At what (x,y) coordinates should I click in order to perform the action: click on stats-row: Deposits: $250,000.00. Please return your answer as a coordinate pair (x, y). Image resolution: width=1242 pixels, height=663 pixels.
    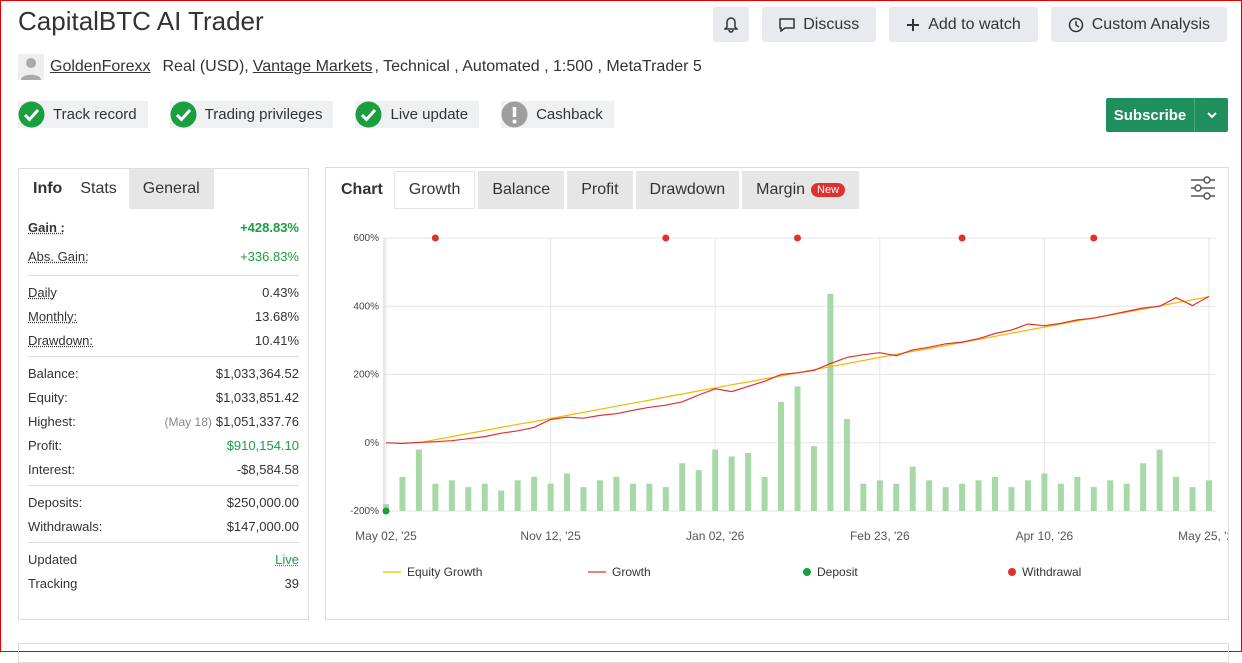
    Looking at the image, I should click on (163, 502).